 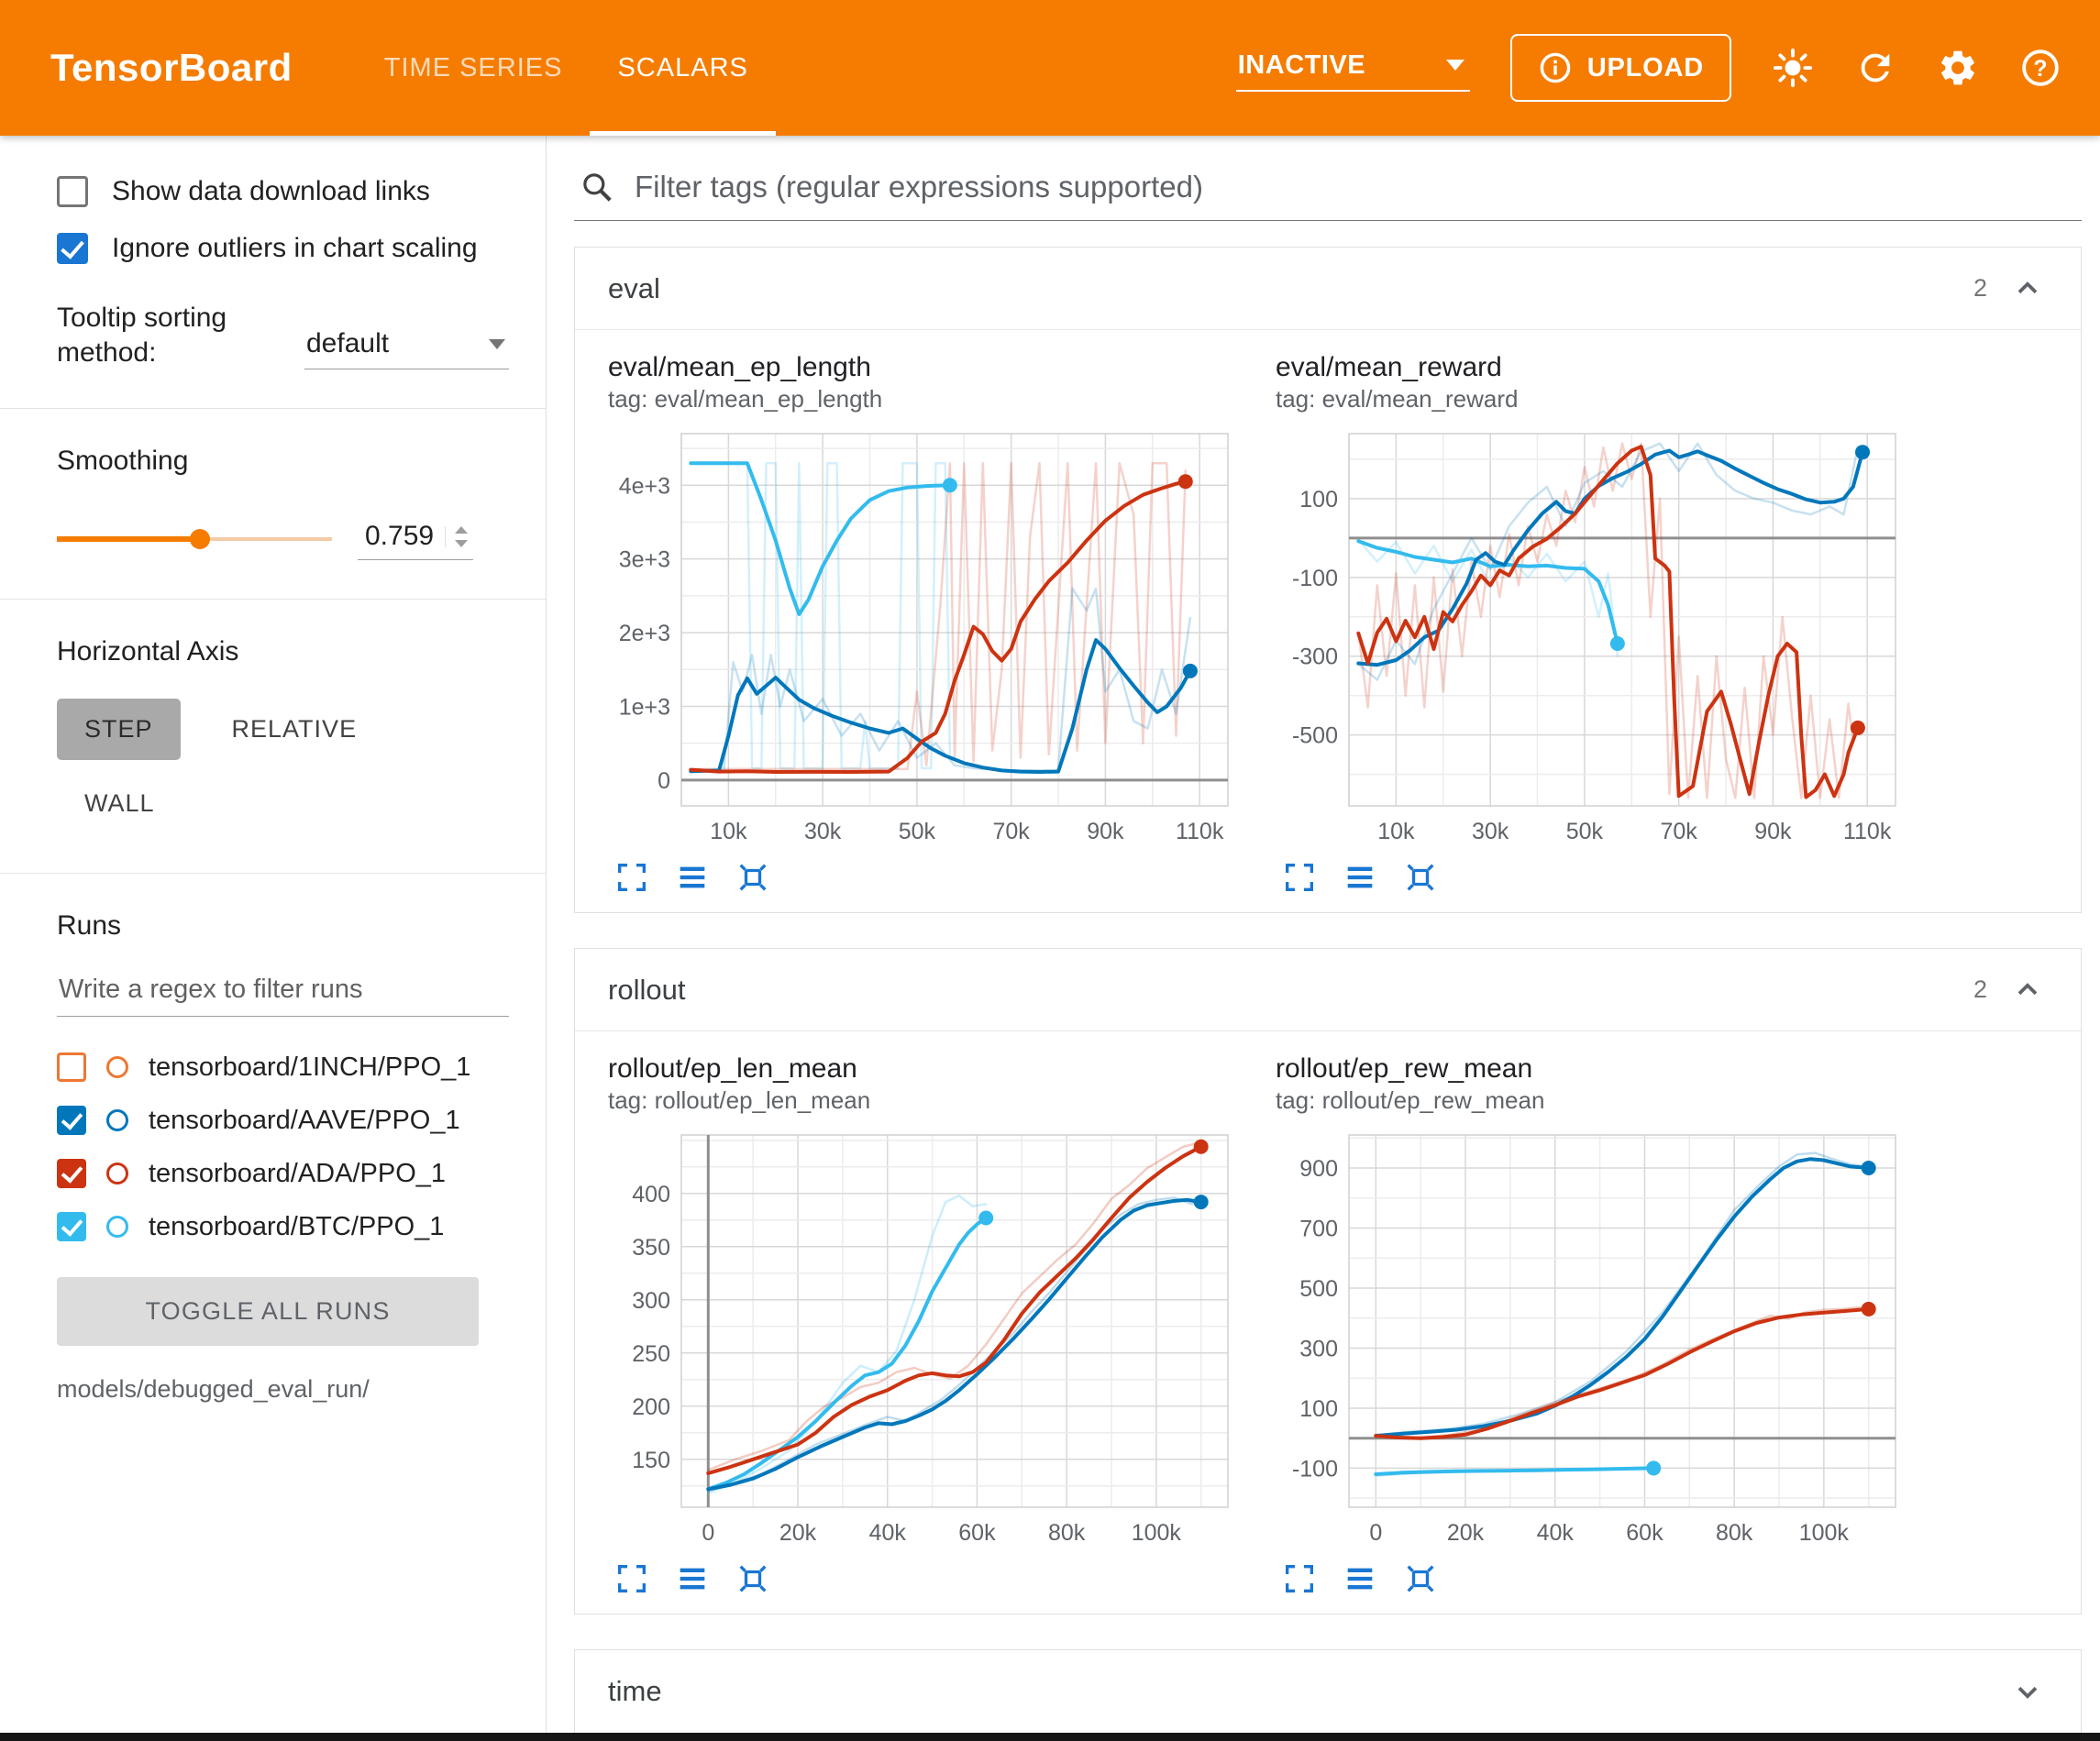 I want to click on svg-text: 50k, so click(x=917, y=831).